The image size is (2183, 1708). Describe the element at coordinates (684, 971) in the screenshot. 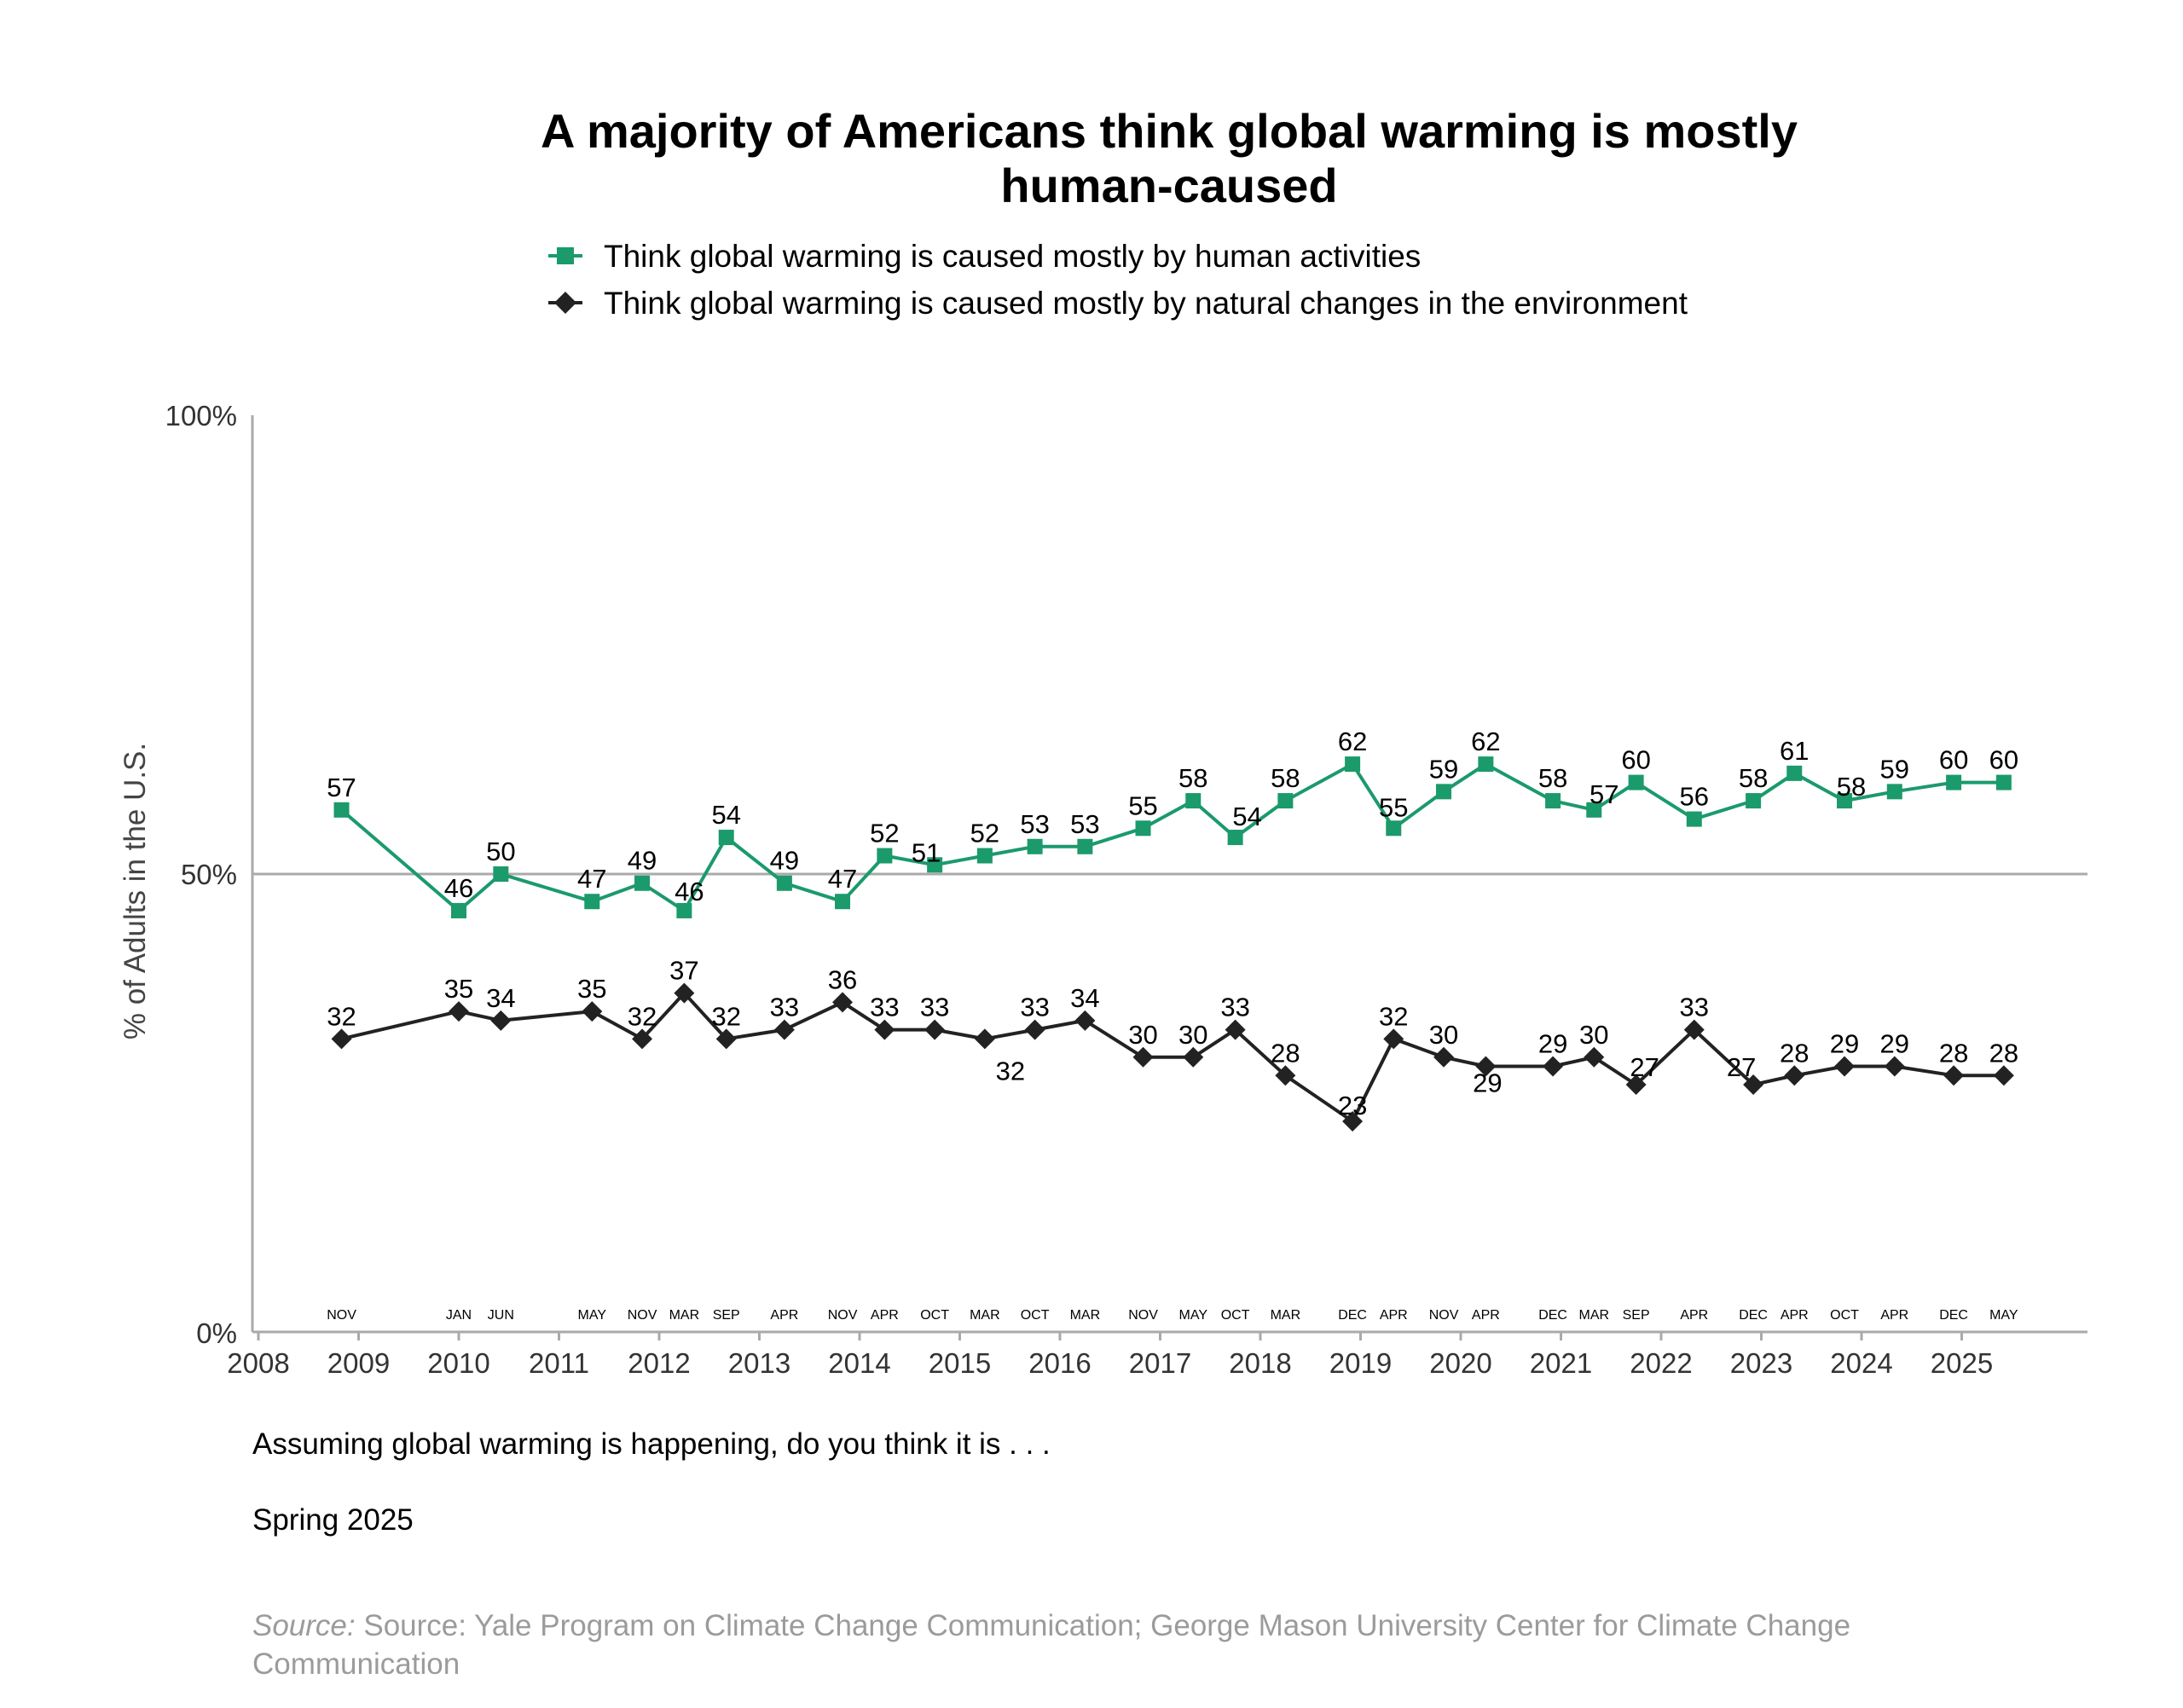

I see `data-label-natural: 37` at that location.